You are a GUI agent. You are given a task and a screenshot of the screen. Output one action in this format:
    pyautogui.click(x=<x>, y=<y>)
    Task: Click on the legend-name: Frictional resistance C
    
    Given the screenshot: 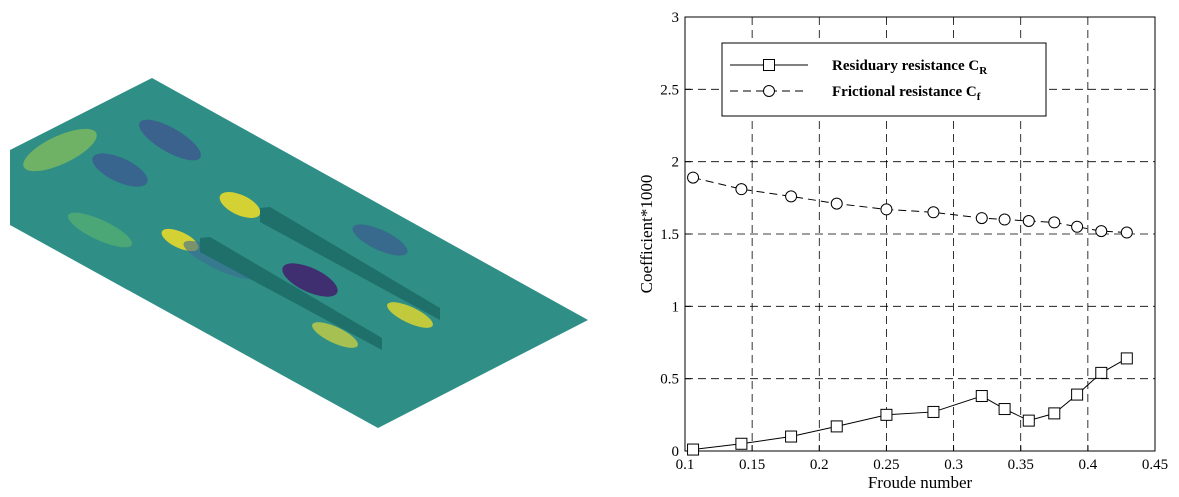 What is the action you would take?
    pyautogui.click(x=904, y=92)
    